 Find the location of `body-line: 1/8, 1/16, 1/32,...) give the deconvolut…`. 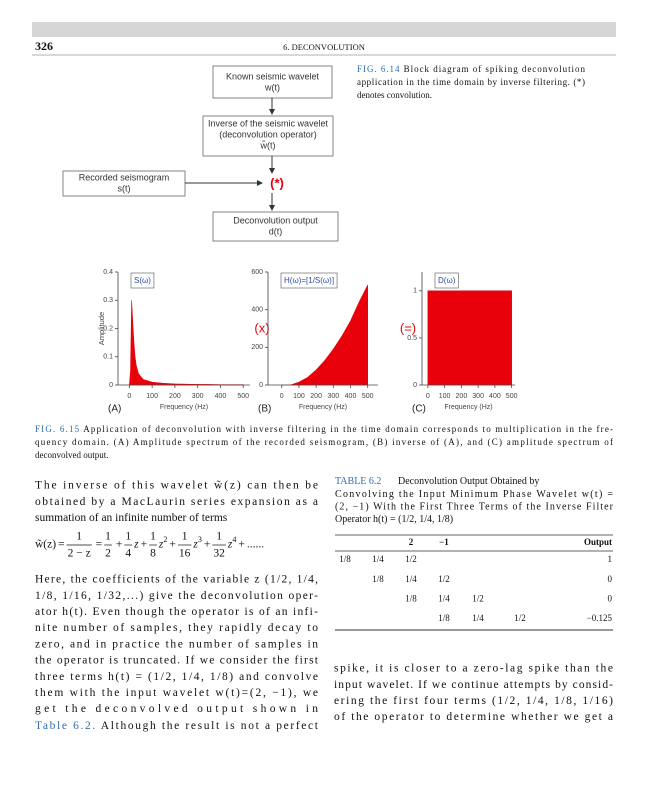

body-line: 1/8, 1/16, 1/32,...) give the deconvolut… is located at coordinates (176, 596).